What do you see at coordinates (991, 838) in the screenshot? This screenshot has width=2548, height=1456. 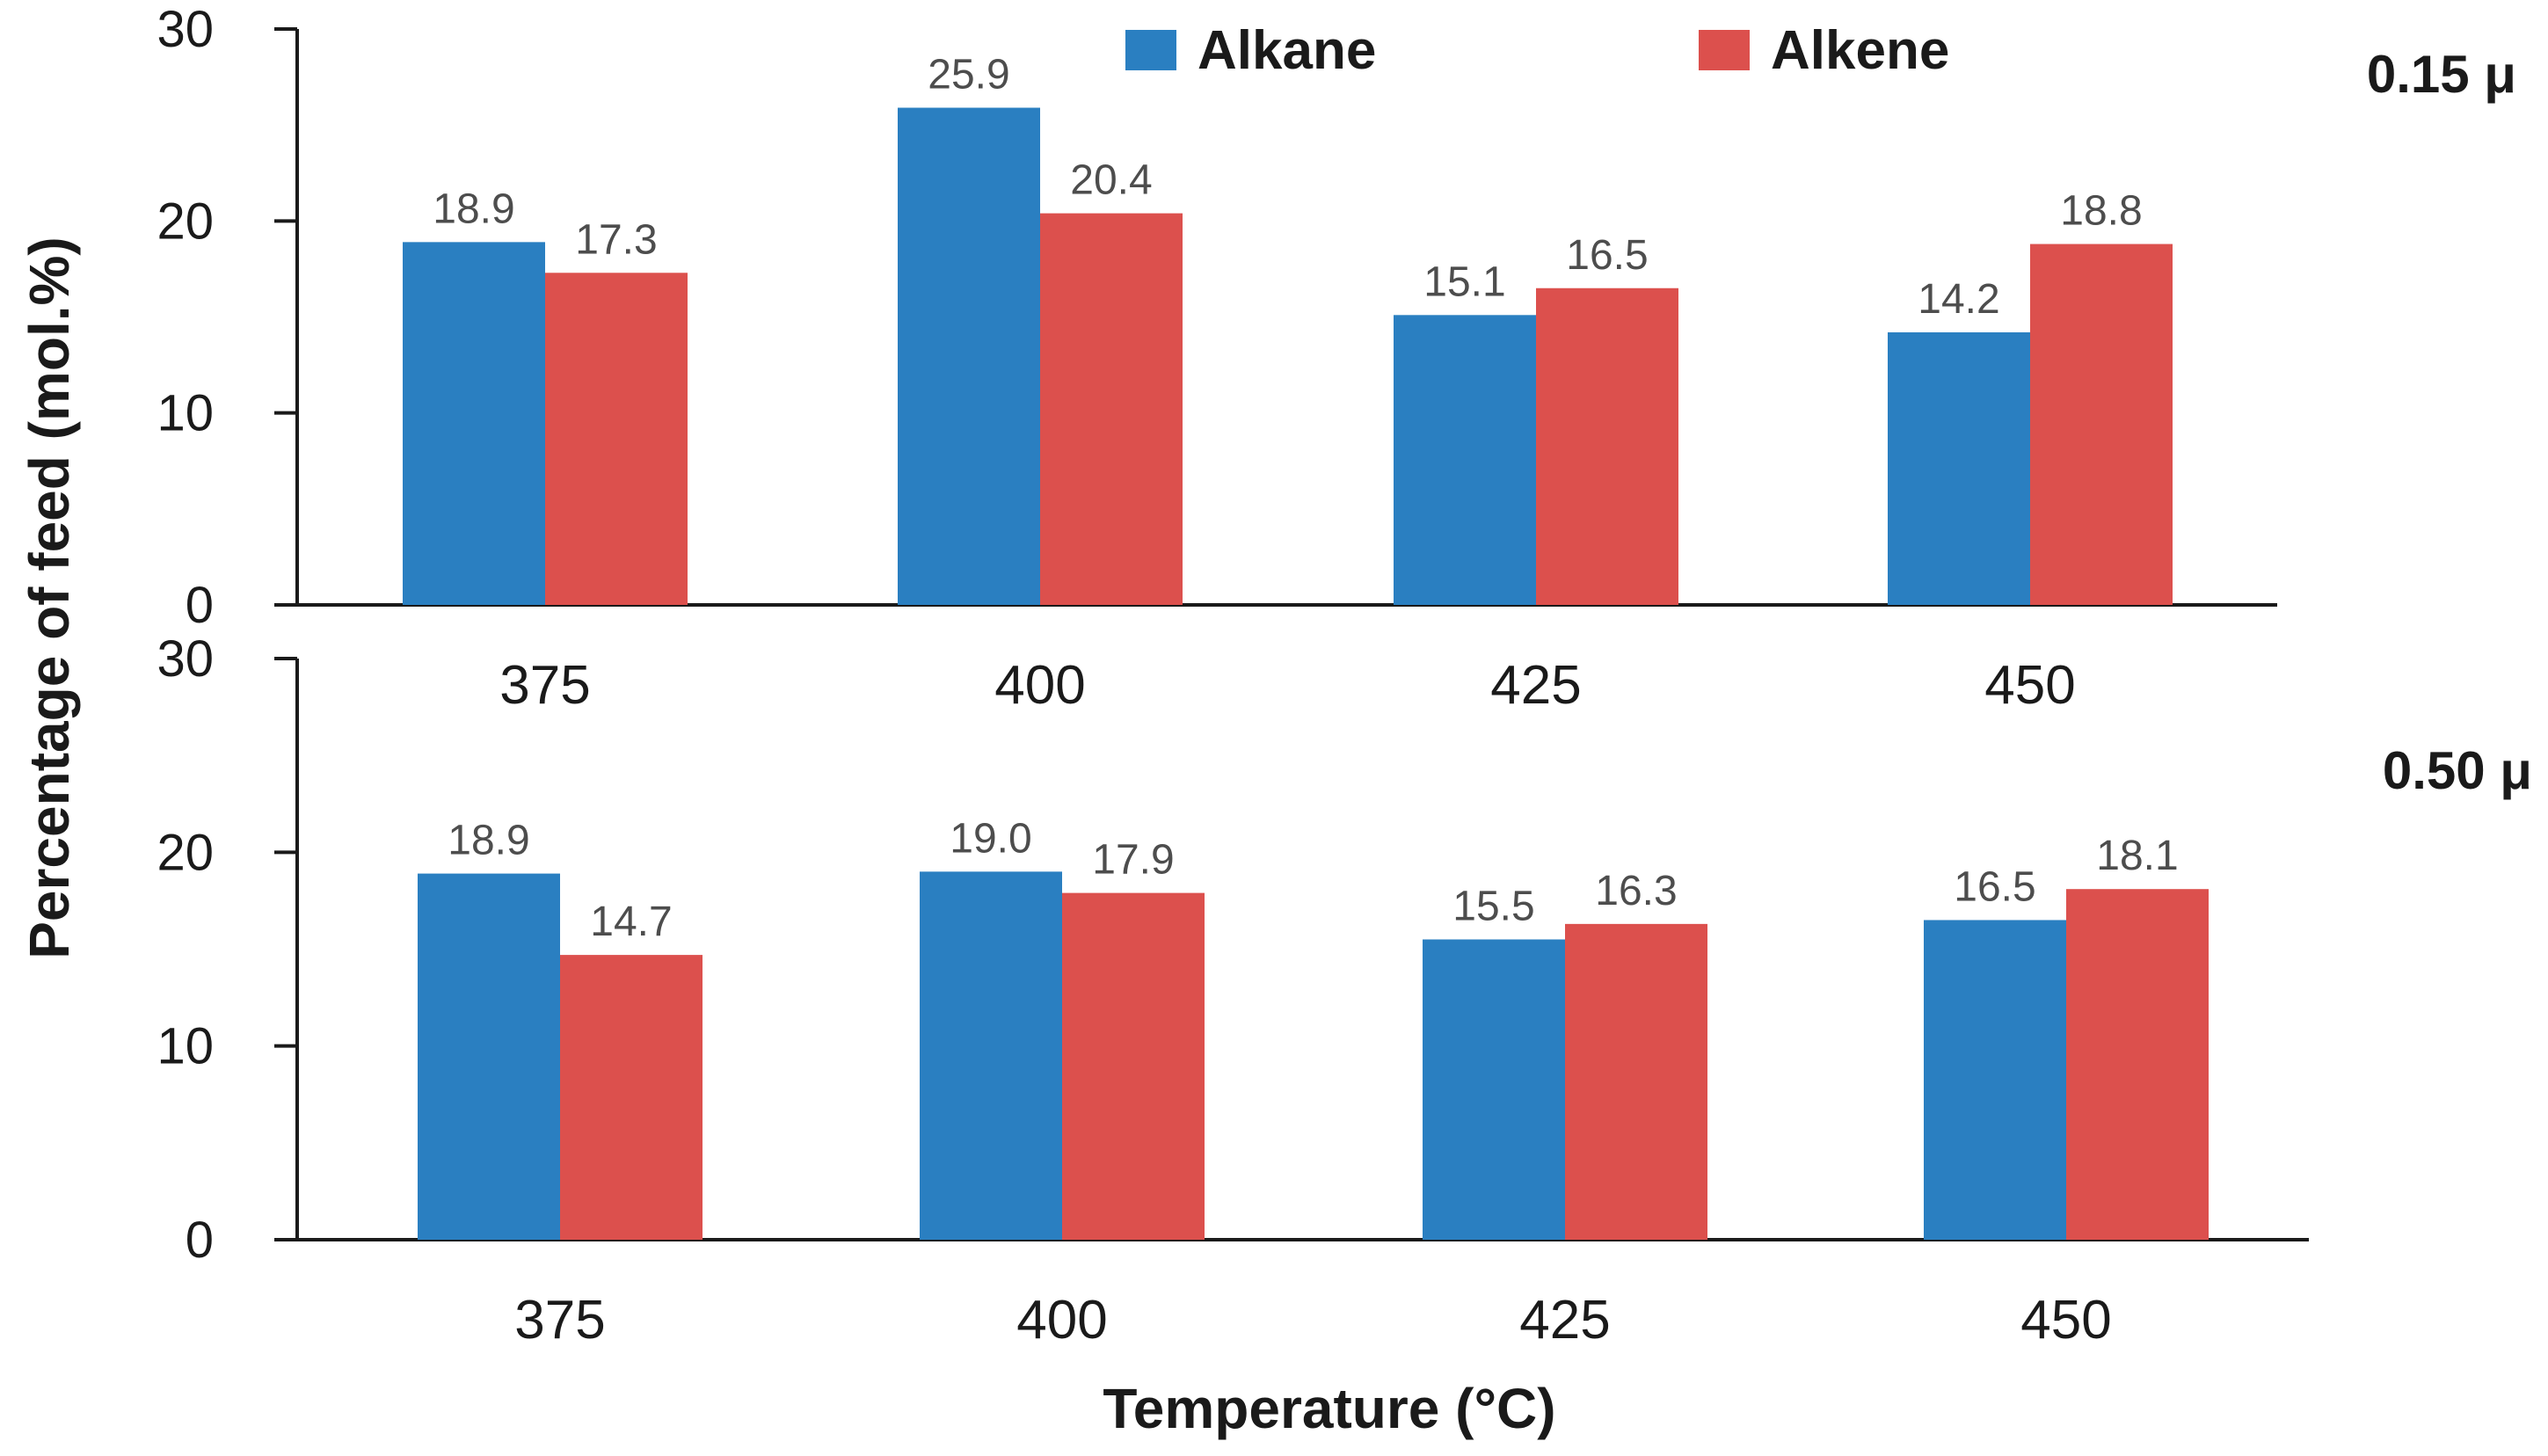 I see `data-label-alkane-400: 19.0` at bounding box center [991, 838].